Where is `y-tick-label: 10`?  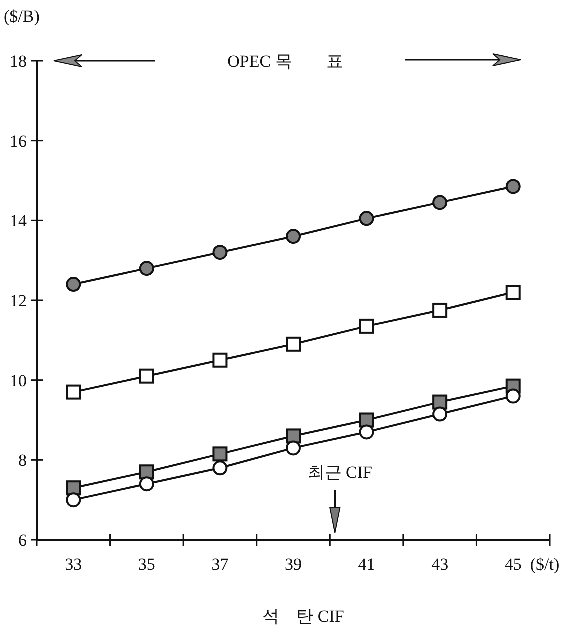 y-tick-label: 10 is located at coordinates (18, 380).